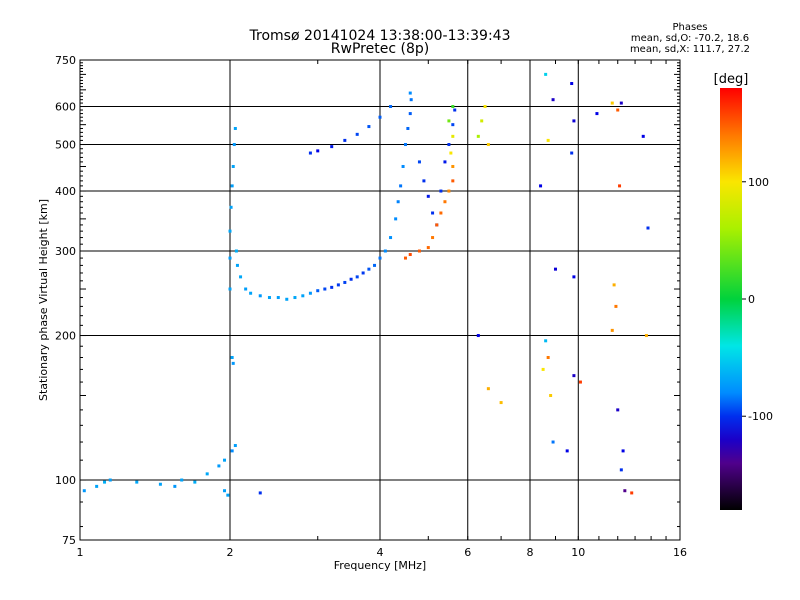  Describe the element at coordinates (69, 540) in the screenshot. I see `y-tick-label: 75` at that location.